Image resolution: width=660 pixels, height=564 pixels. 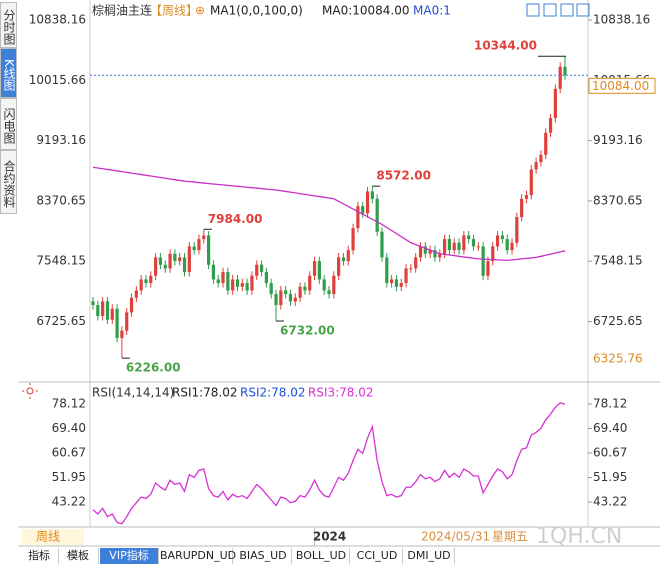 I want to click on bottom-tab: 模板, so click(x=78, y=556).